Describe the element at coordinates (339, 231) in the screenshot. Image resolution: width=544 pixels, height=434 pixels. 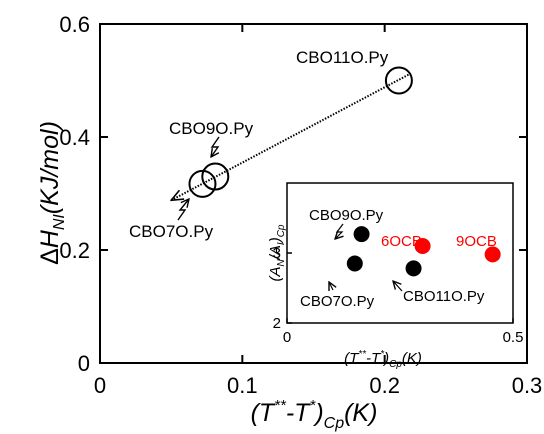
I see `inset-arrow-cbo9o-py` at that location.